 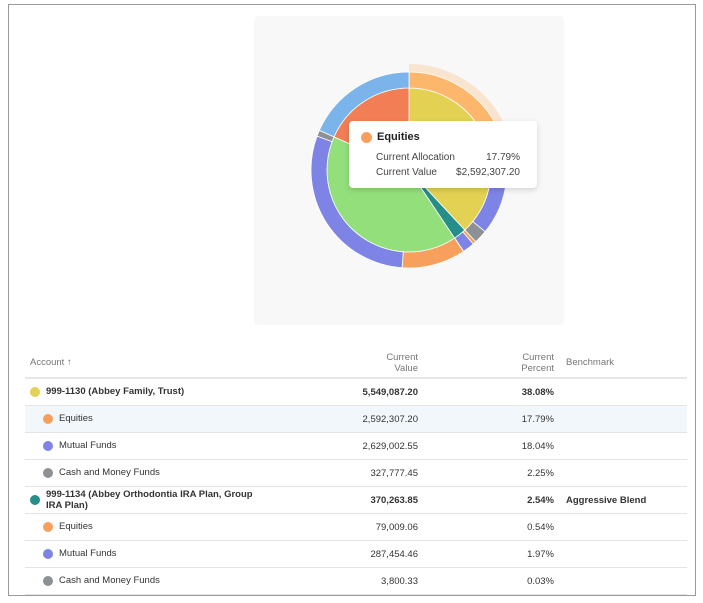 What do you see at coordinates (620, 500) in the screenshot?
I see `benchmark-cell: Aggressive Blend` at bounding box center [620, 500].